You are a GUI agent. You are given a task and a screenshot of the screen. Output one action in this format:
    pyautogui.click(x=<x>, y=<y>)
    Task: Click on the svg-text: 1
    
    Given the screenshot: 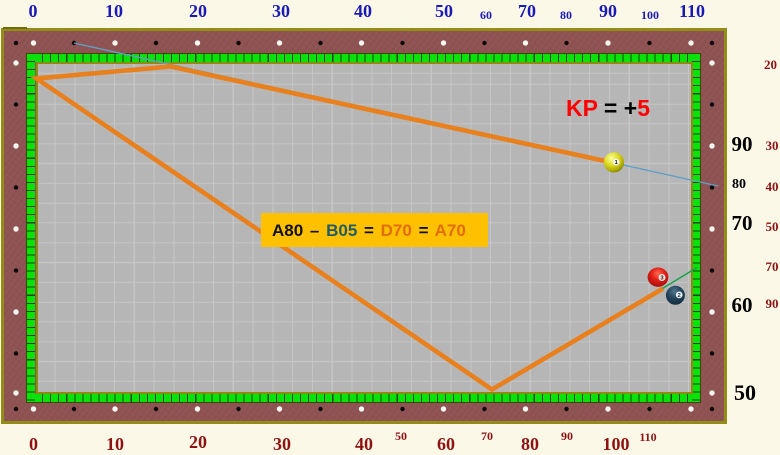 What is the action you would take?
    pyautogui.click(x=616, y=163)
    